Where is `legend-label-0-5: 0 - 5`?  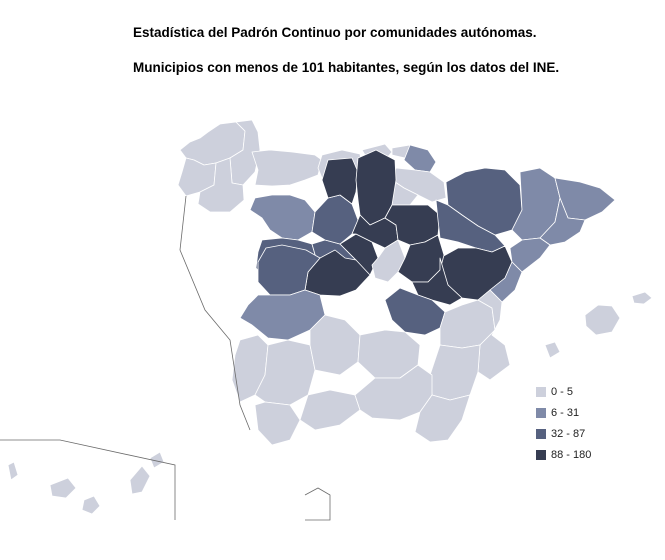 legend-label-0-5: 0 - 5 is located at coordinates (562, 391).